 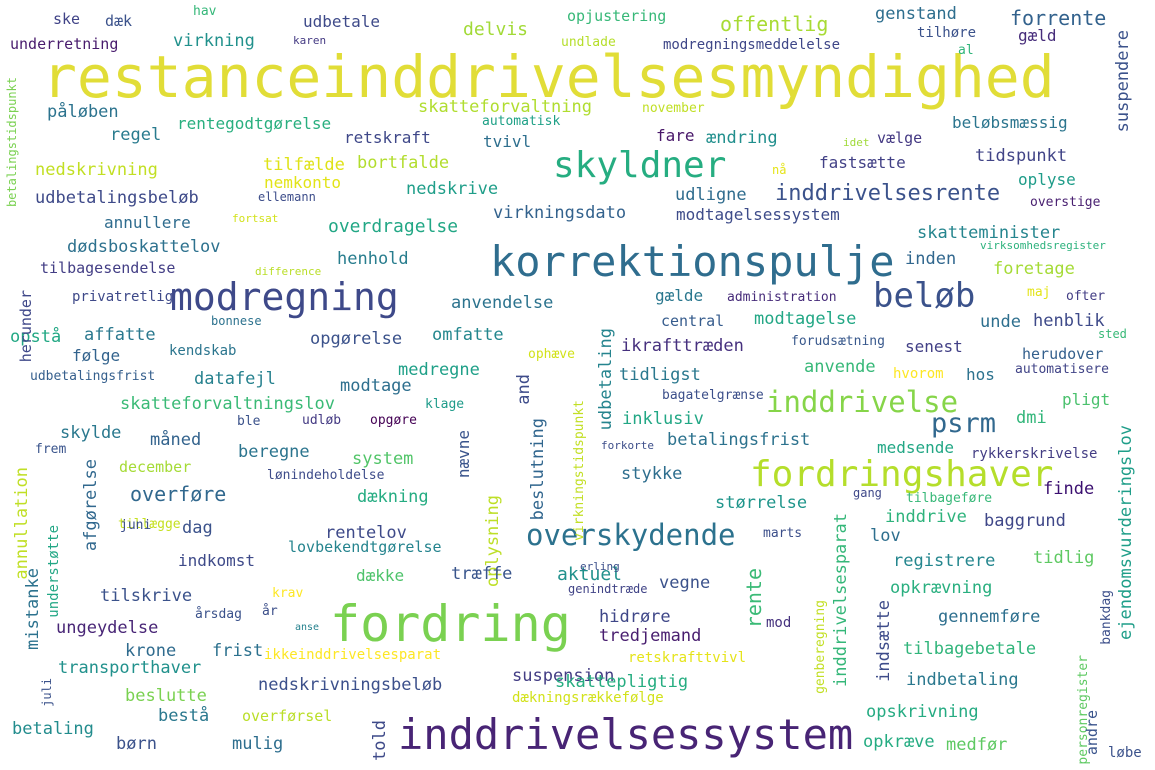 What do you see at coordinates (1123, 81) in the screenshot?
I see `cloud-word: suspendere` at bounding box center [1123, 81].